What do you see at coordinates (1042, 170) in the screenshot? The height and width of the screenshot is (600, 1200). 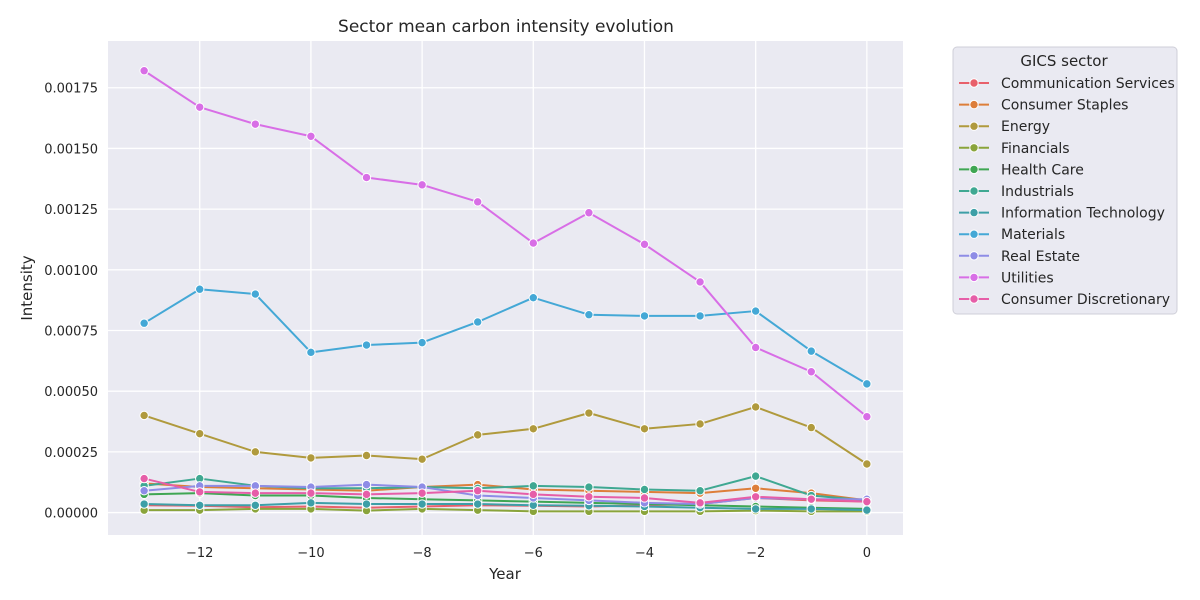 I see `legend-label: Health Care` at bounding box center [1042, 170].